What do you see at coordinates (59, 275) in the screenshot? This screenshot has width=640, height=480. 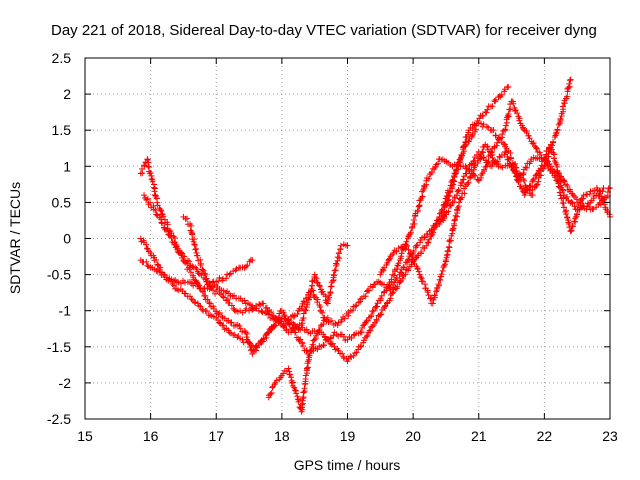 I see `y-tick-label: -0.5` at bounding box center [59, 275].